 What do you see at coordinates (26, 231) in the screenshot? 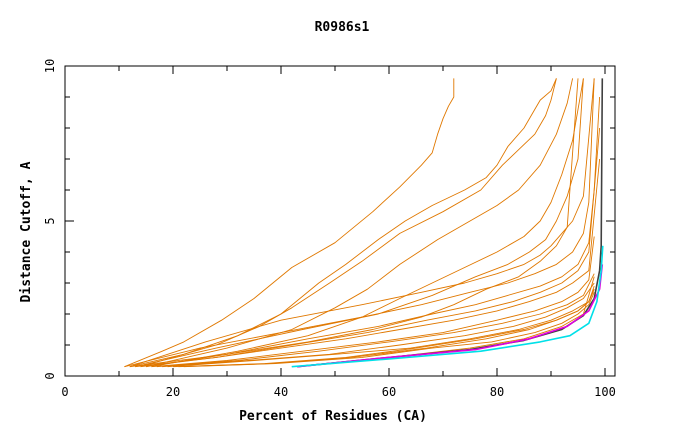
I see `y-axis-label: Distance Cutoff, A` at bounding box center [26, 231].